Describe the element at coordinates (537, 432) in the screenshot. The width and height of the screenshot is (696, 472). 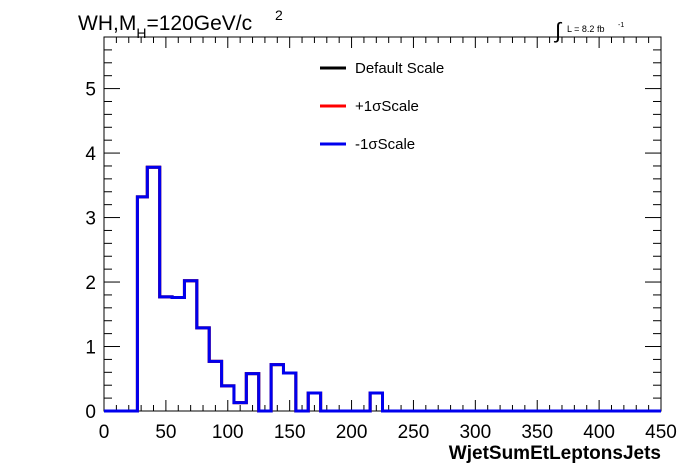
I see `x-tick-label: 350` at that location.